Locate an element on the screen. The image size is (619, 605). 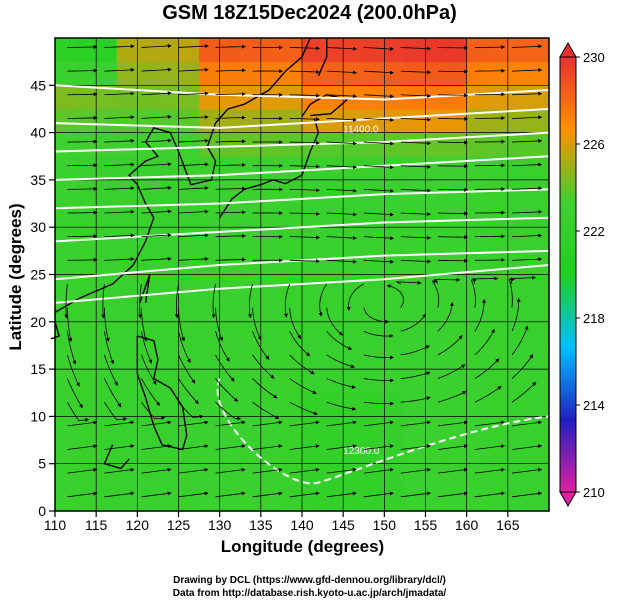
x-tick-label: 125 is located at coordinates (179, 525).